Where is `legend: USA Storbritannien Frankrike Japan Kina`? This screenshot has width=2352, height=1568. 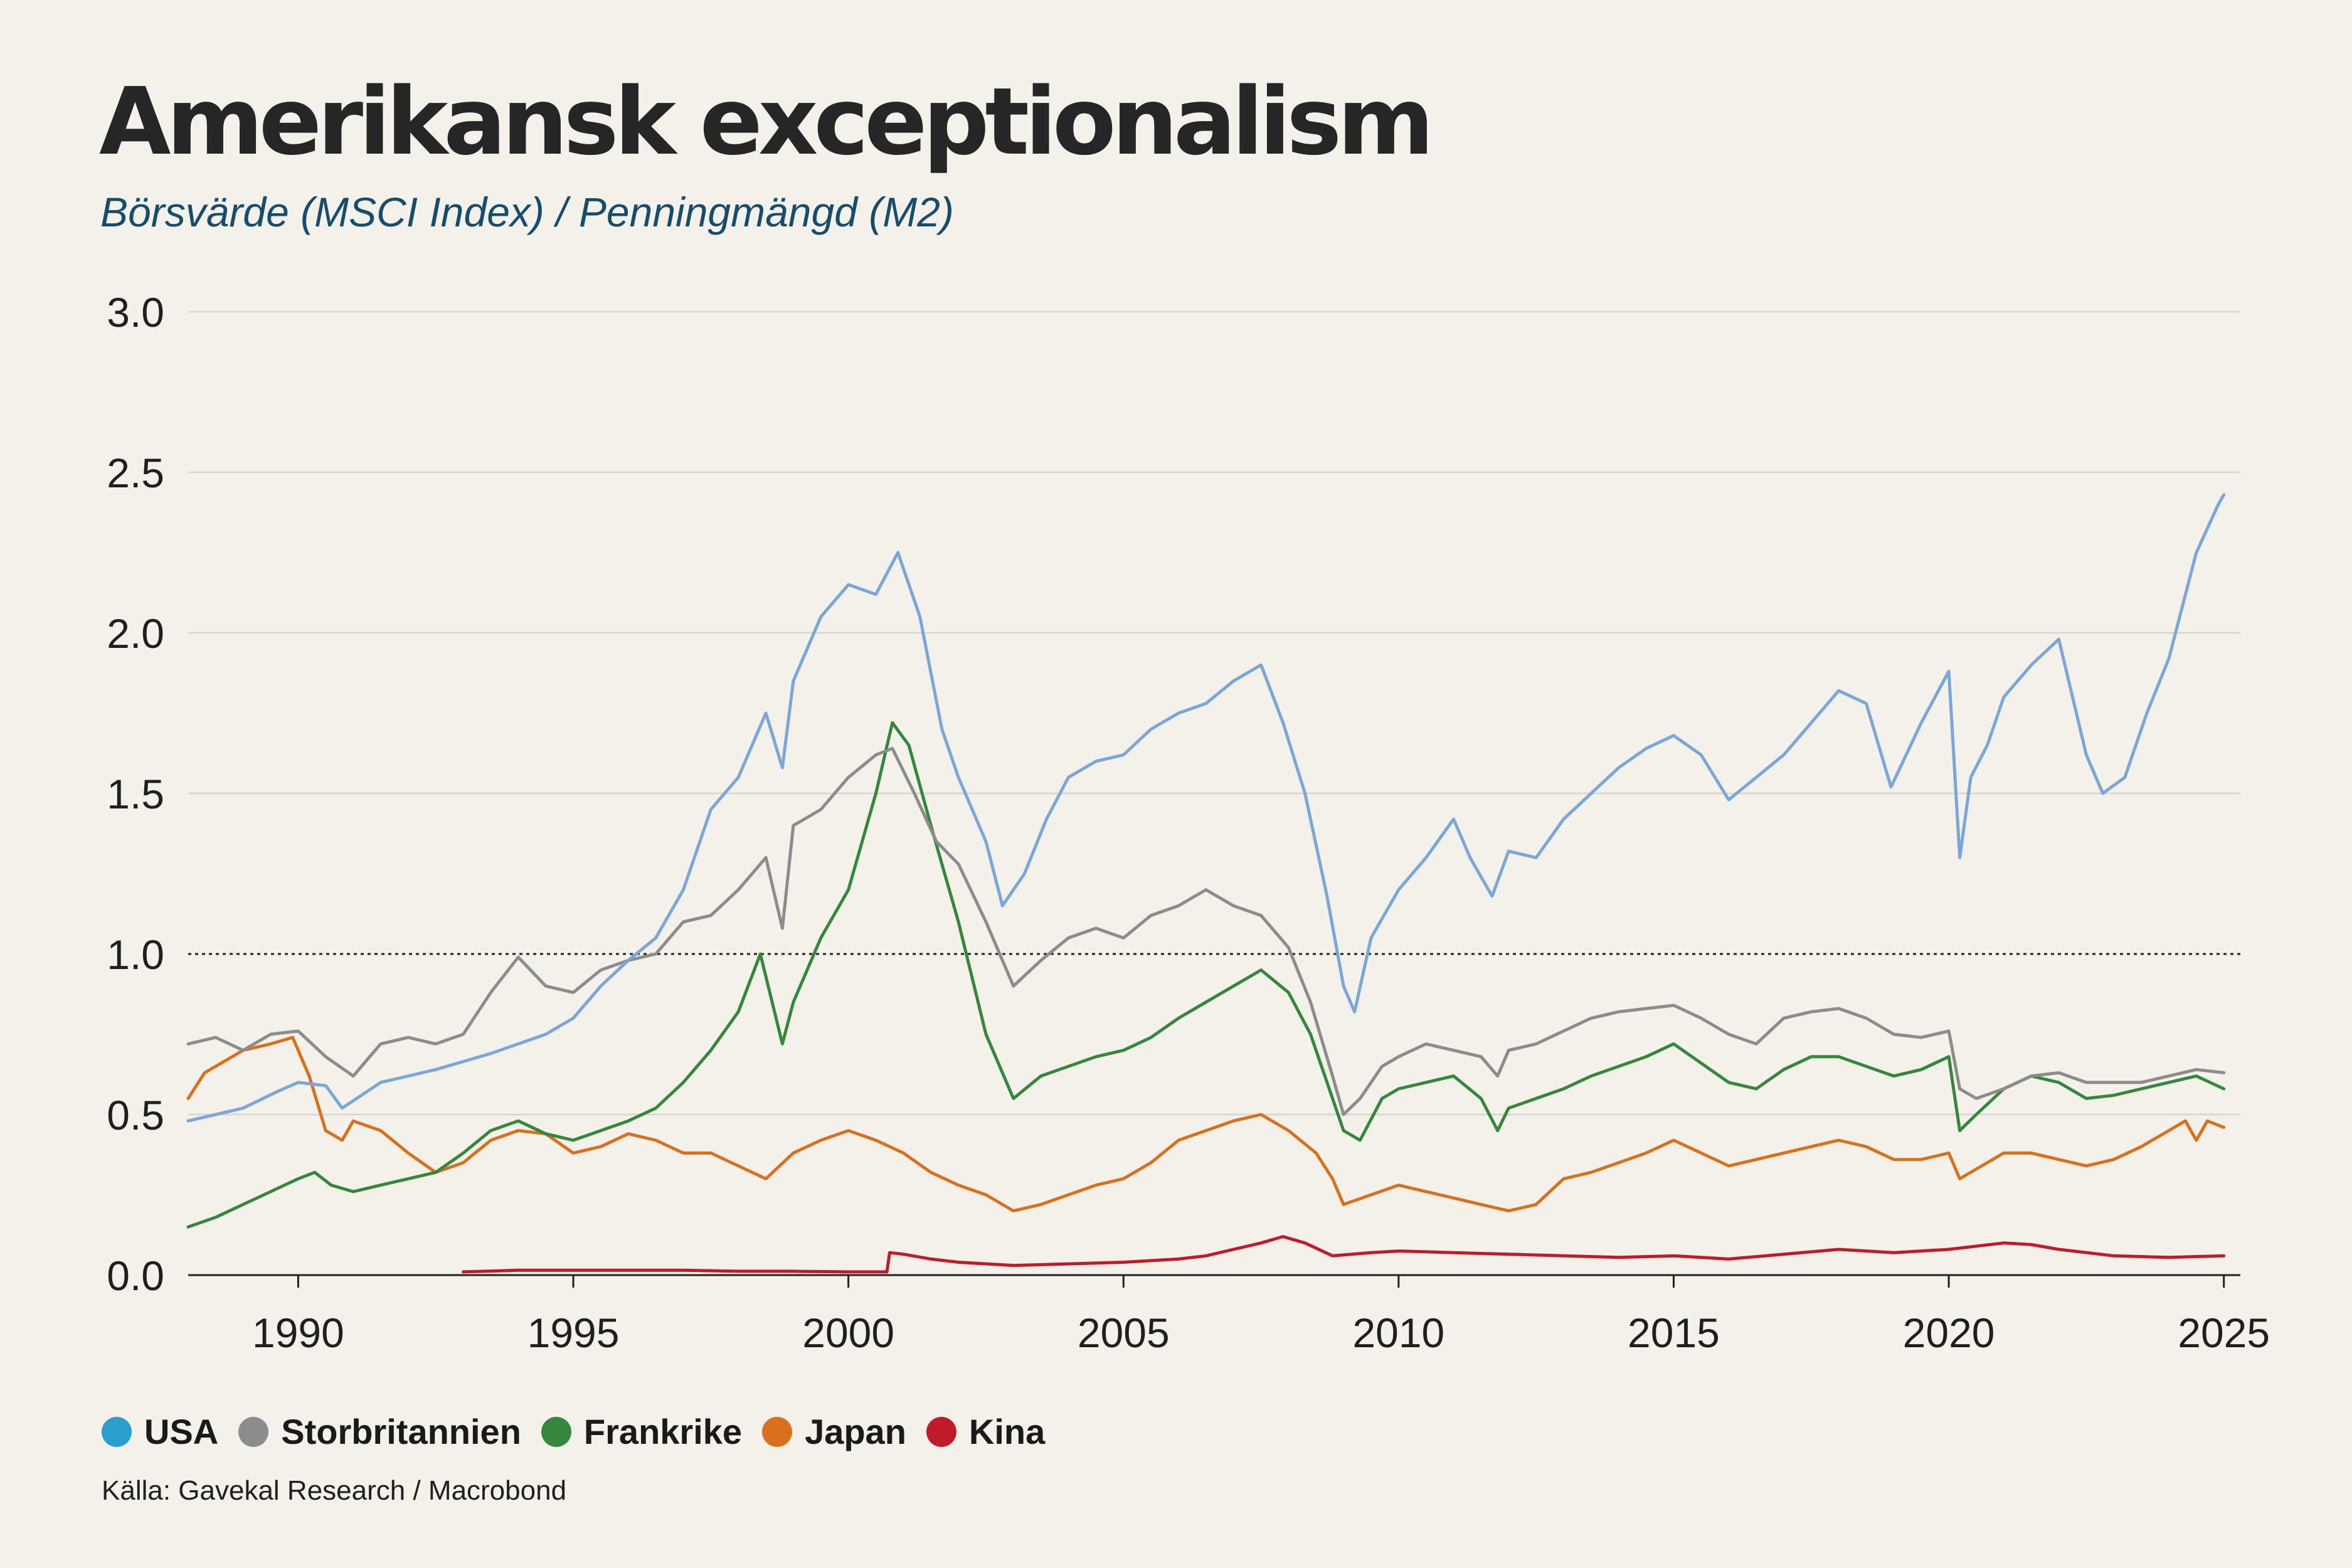 legend: USA Storbritannien Frankrike Japan Kina is located at coordinates (583, 1431).